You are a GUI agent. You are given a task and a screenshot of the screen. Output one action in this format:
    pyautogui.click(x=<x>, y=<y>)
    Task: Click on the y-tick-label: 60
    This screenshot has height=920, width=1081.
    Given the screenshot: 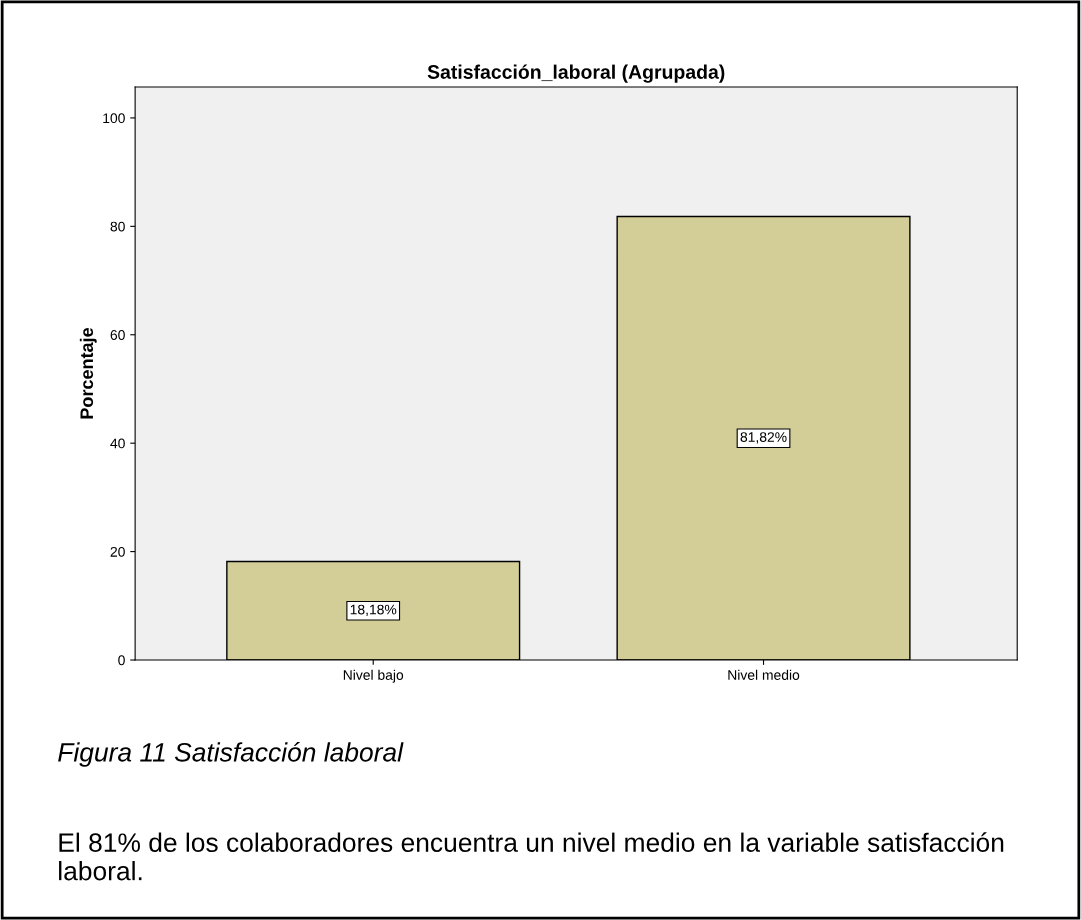 What is the action you would take?
    pyautogui.click(x=117, y=335)
    